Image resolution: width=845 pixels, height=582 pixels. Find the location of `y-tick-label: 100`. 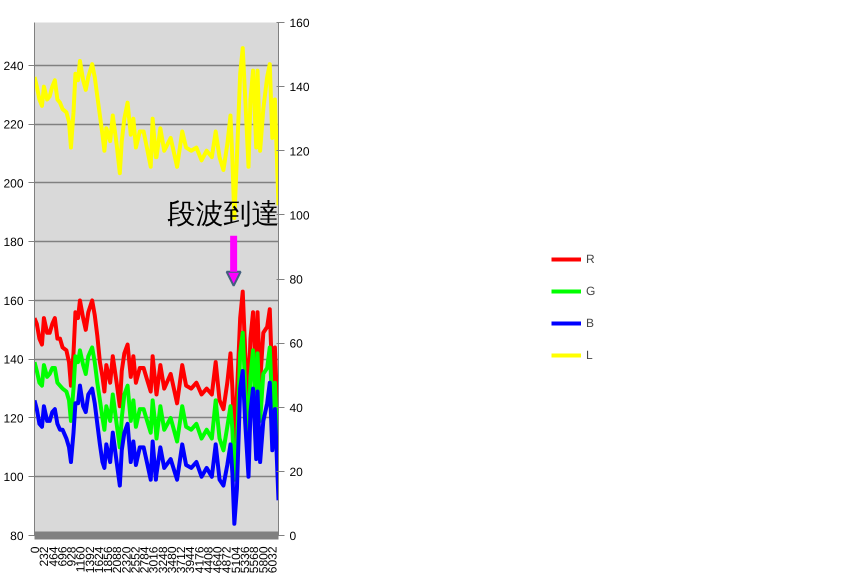

y-tick-label: 100 is located at coordinates (13, 477).